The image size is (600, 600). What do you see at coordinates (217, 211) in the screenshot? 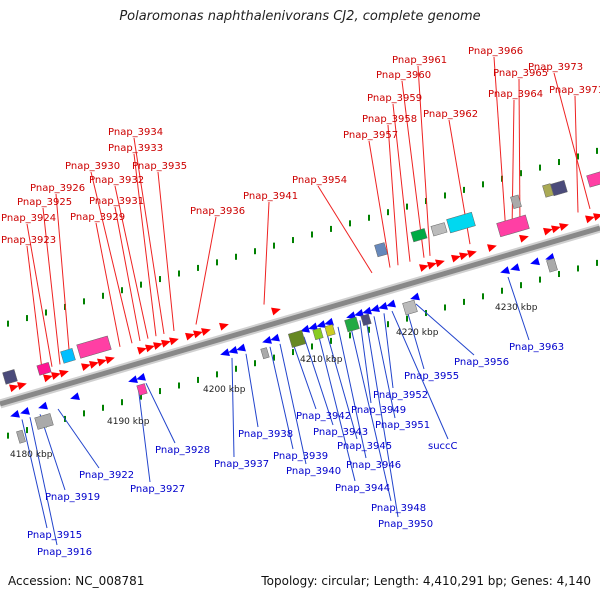
I see `forward-gene-label: Pnap_3936` at bounding box center [217, 211].